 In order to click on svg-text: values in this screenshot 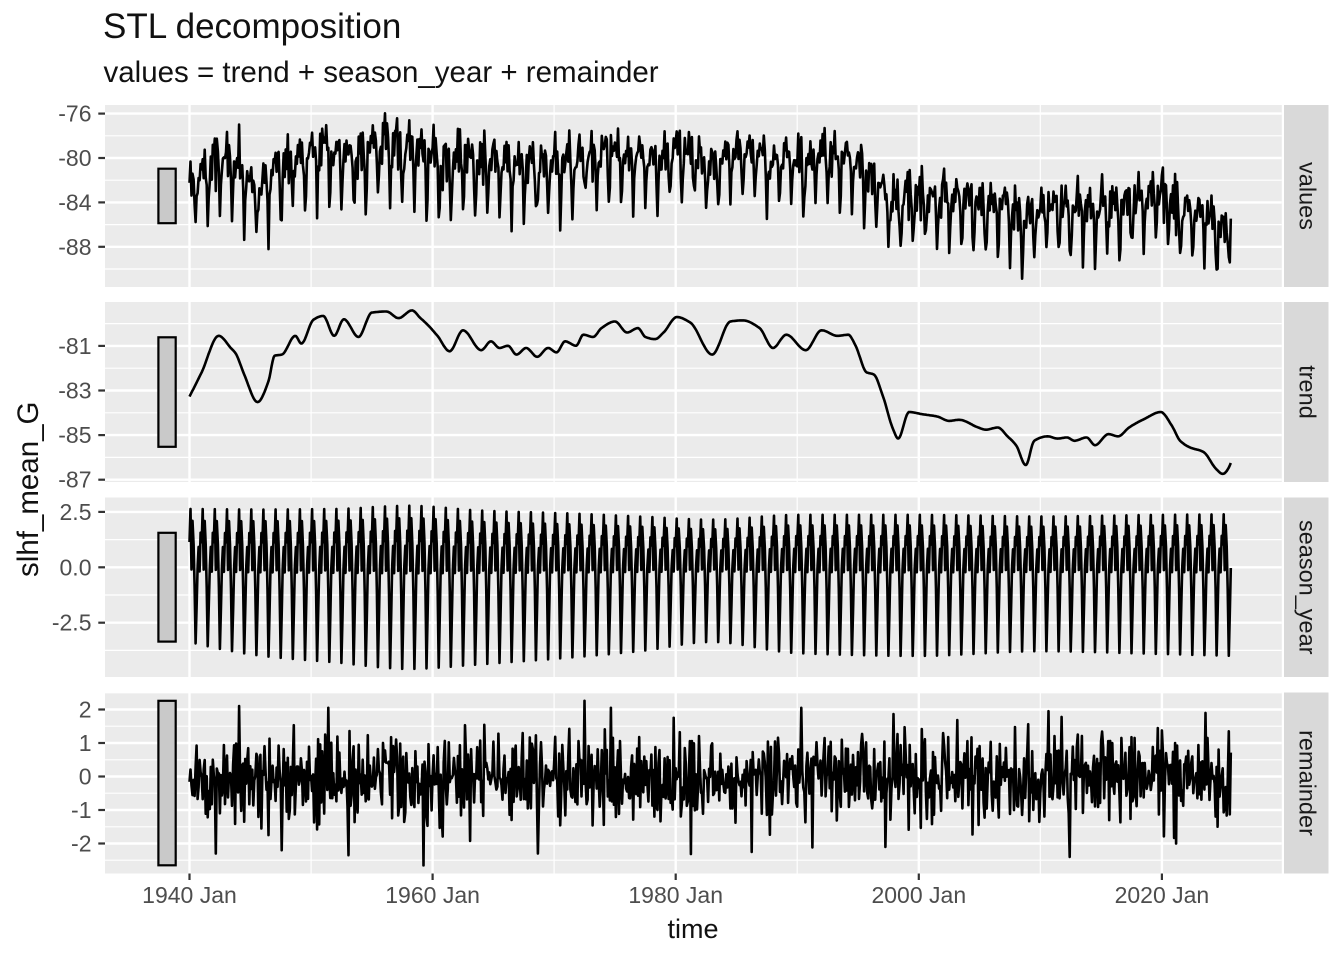, I will do `click(1308, 196)`.